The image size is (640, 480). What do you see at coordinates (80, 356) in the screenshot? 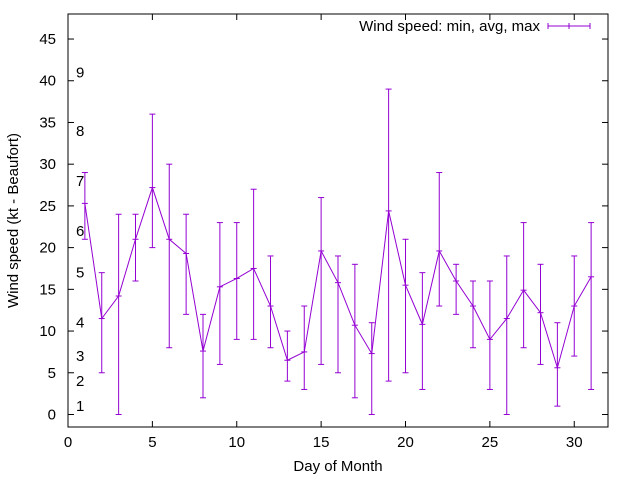
I see `beaufort-label: 3` at bounding box center [80, 356].